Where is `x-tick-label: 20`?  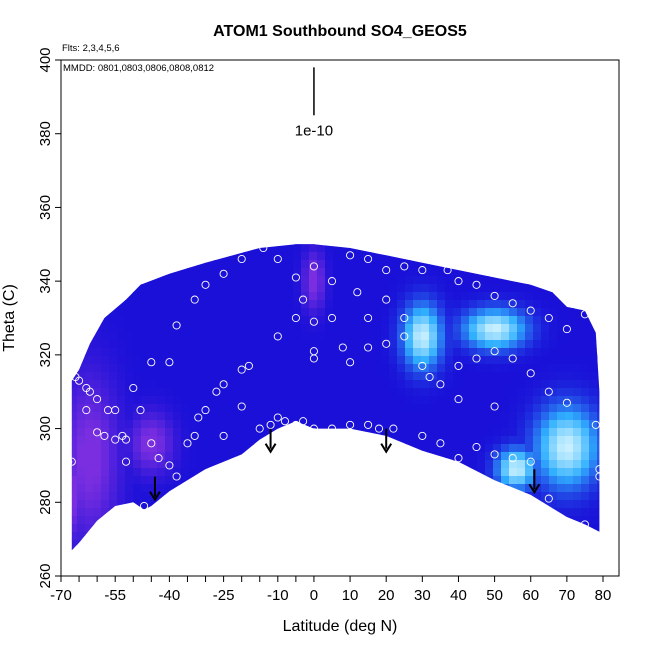 x-tick-label: 20 is located at coordinates (386, 595).